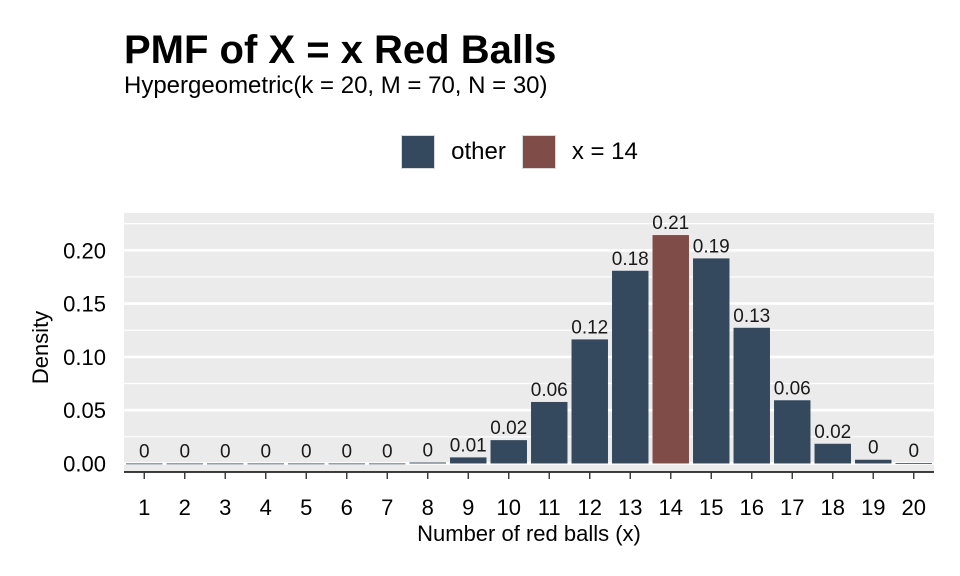 The width and height of the screenshot is (960, 576). I want to click on bar-value-label: 0.21, so click(670, 223).